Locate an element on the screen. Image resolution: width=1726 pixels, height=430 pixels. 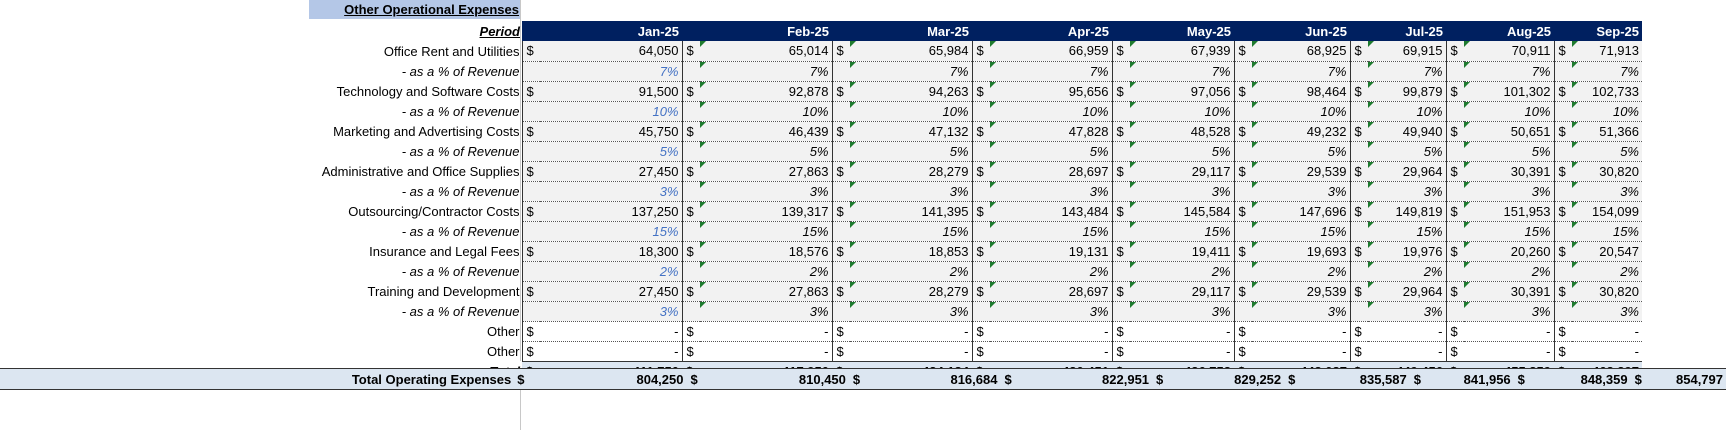
value-cell: 30,391 is located at coordinates (1509, 291).